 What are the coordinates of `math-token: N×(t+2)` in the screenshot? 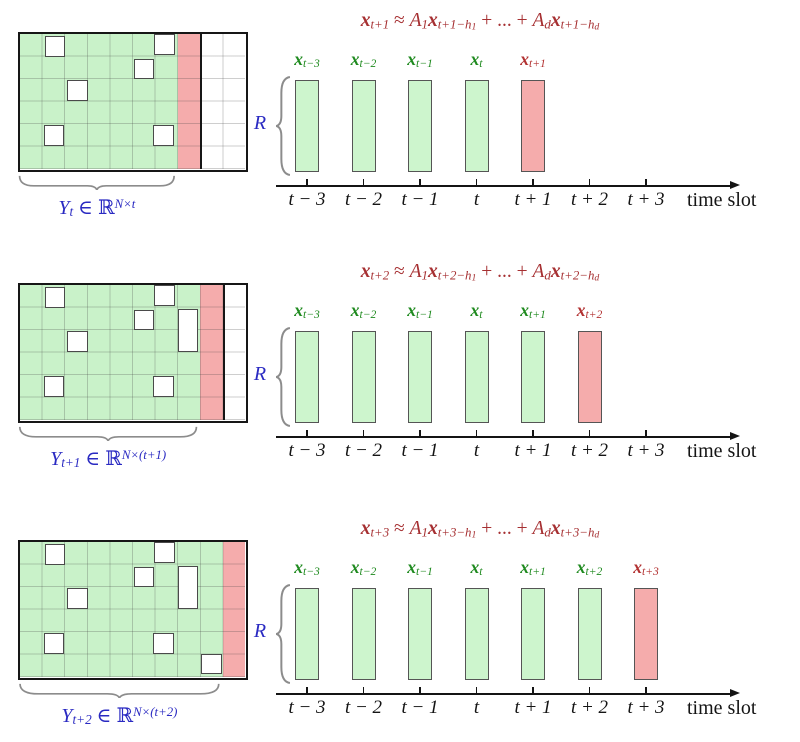 It's located at (155, 712).